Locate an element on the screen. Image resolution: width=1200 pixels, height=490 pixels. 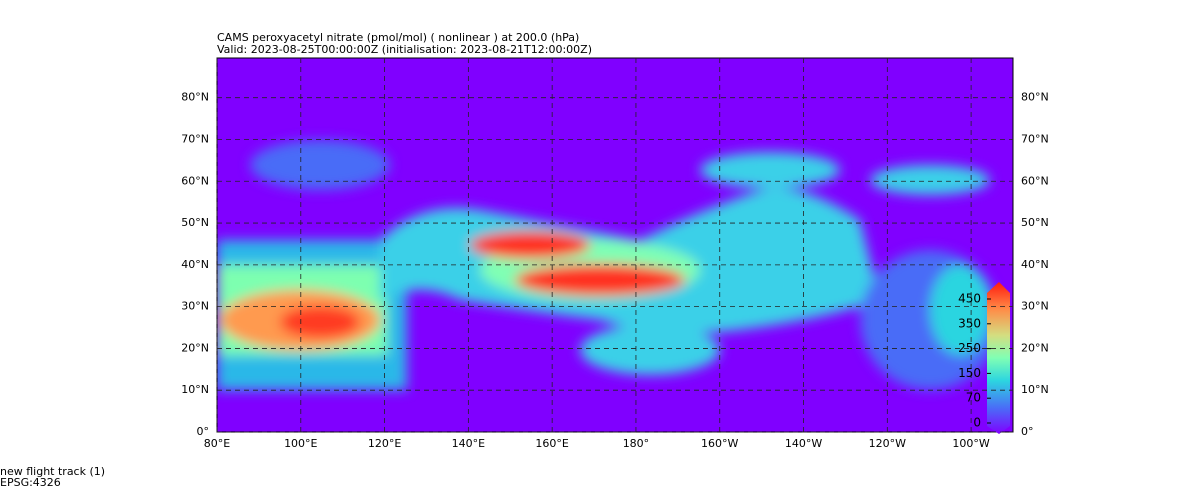
lon-tick-label: 120°W is located at coordinates (887, 443).